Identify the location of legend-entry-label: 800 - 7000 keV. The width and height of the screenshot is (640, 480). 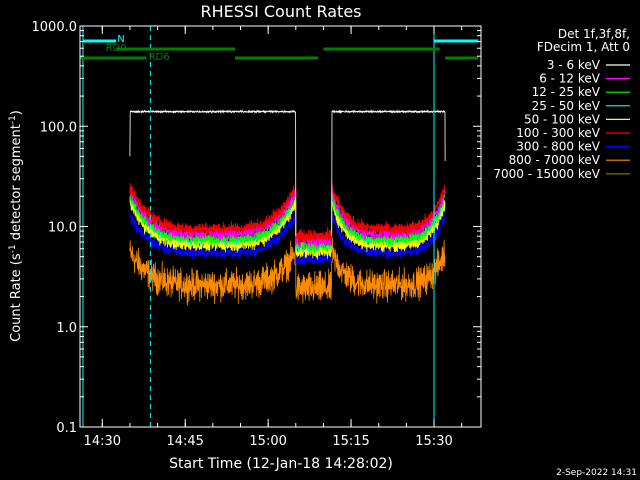
(555, 160).